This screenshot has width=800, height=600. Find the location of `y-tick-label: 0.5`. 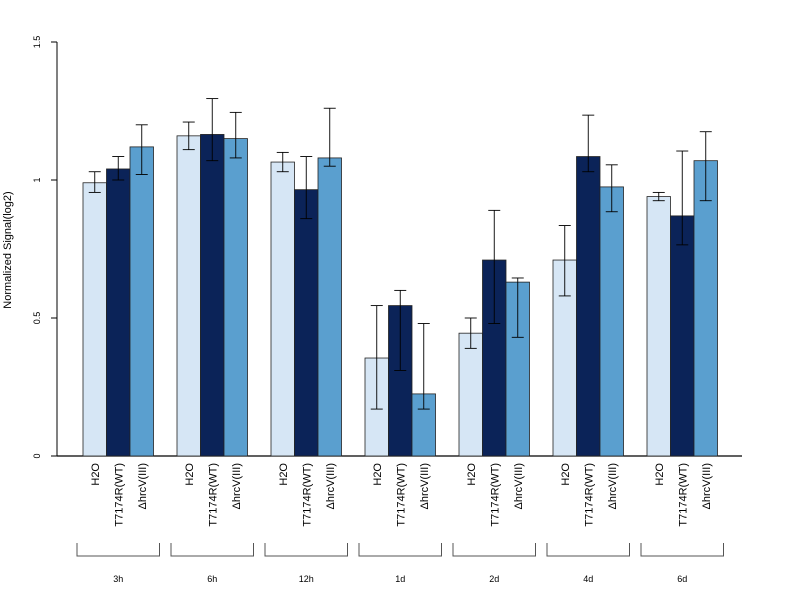

y-tick-label: 0.5 is located at coordinates (37, 318).